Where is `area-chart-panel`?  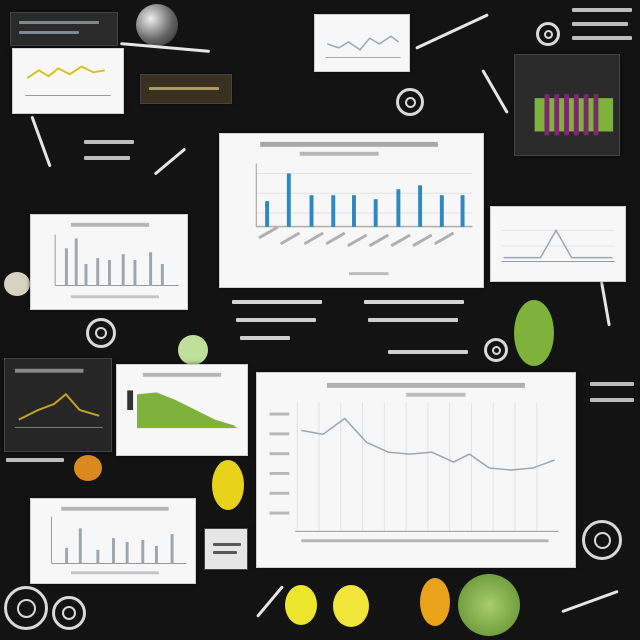
area-chart-panel is located at coordinates (182, 410).